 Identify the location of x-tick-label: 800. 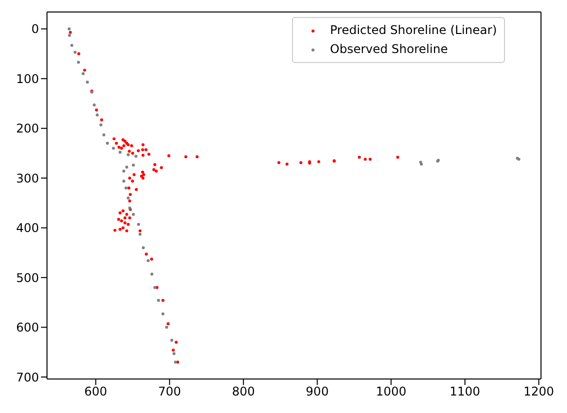
(243, 391).